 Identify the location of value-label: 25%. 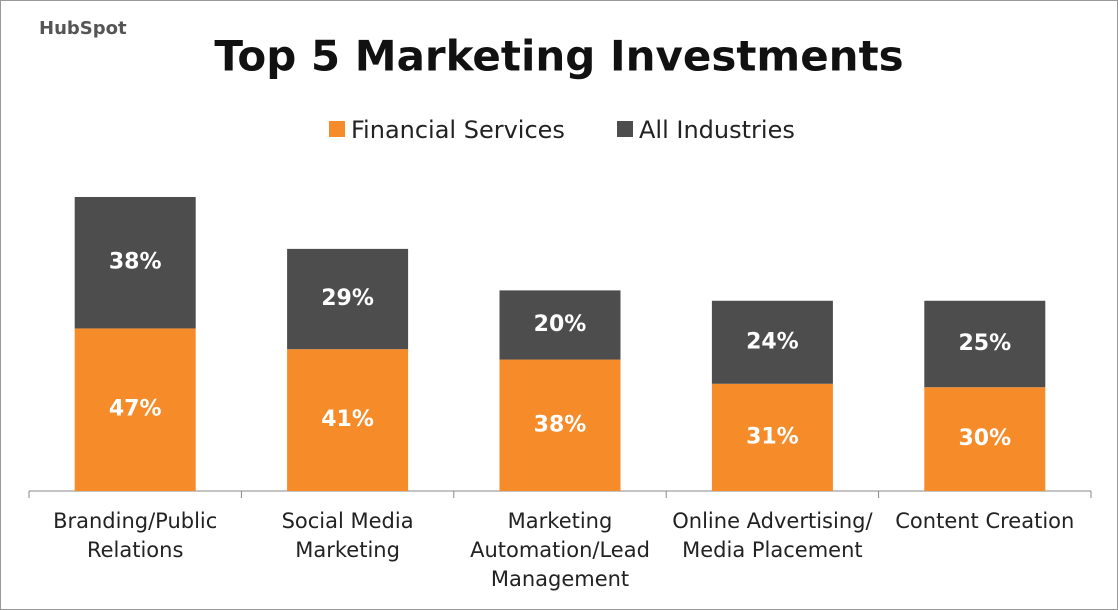
(984, 343).